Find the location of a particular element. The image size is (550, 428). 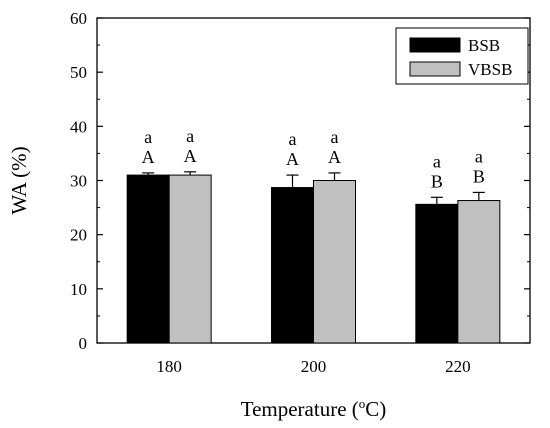

legend: BSB VBSB is located at coordinates (462, 56).